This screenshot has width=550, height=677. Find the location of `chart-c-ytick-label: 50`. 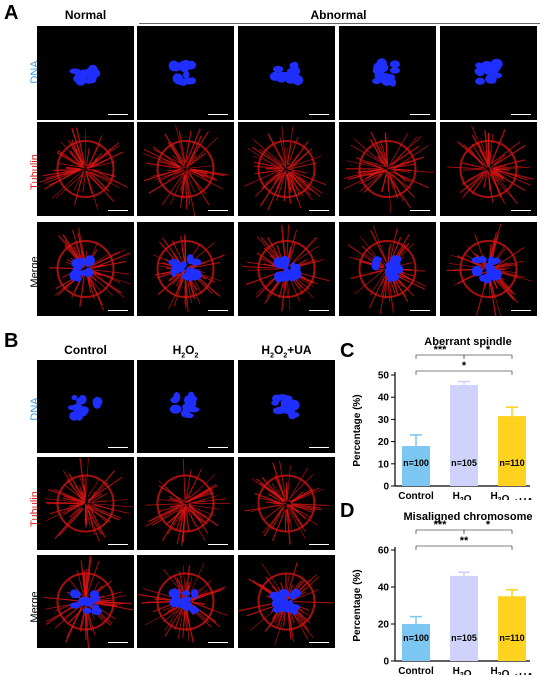

chart-c-ytick-label: 50 is located at coordinates (384, 376).